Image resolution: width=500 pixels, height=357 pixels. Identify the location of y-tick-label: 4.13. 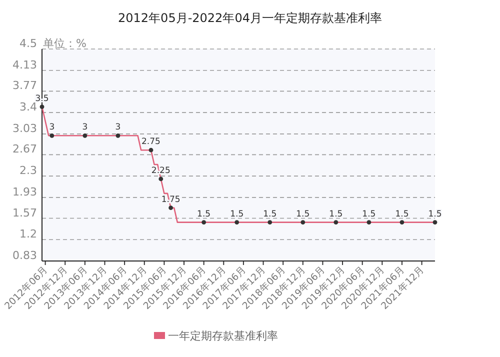
(24, 65).